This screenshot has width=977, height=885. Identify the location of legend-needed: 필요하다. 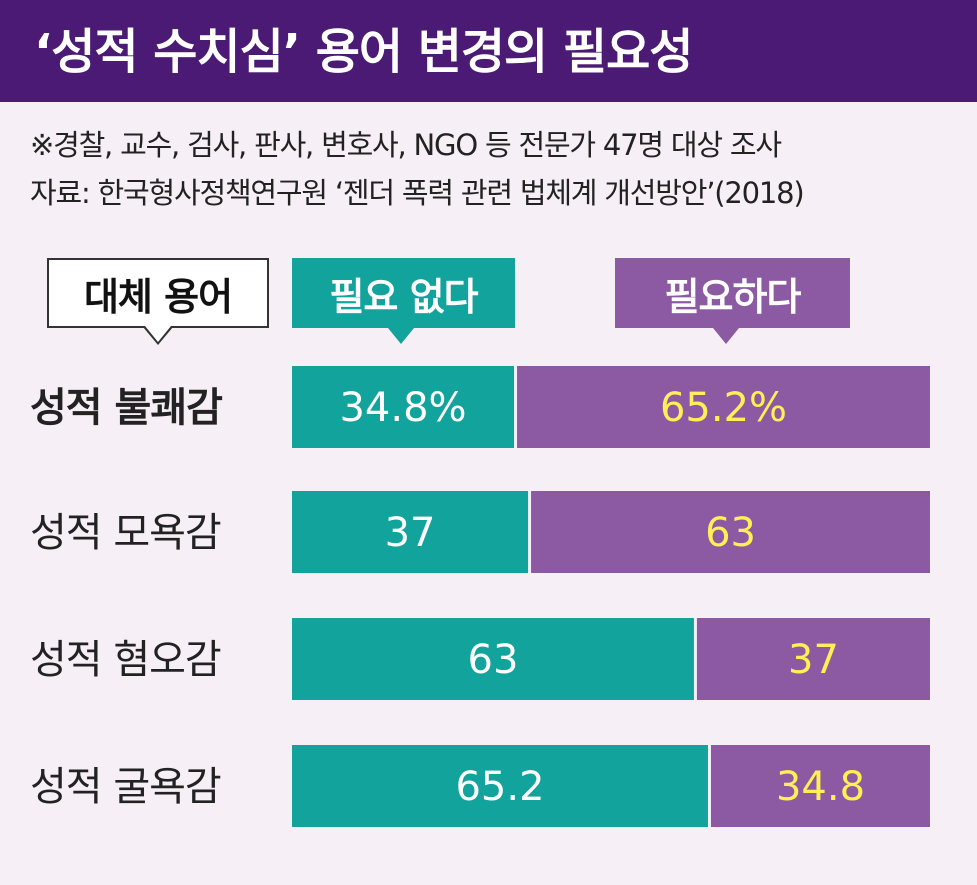
(732, 301).